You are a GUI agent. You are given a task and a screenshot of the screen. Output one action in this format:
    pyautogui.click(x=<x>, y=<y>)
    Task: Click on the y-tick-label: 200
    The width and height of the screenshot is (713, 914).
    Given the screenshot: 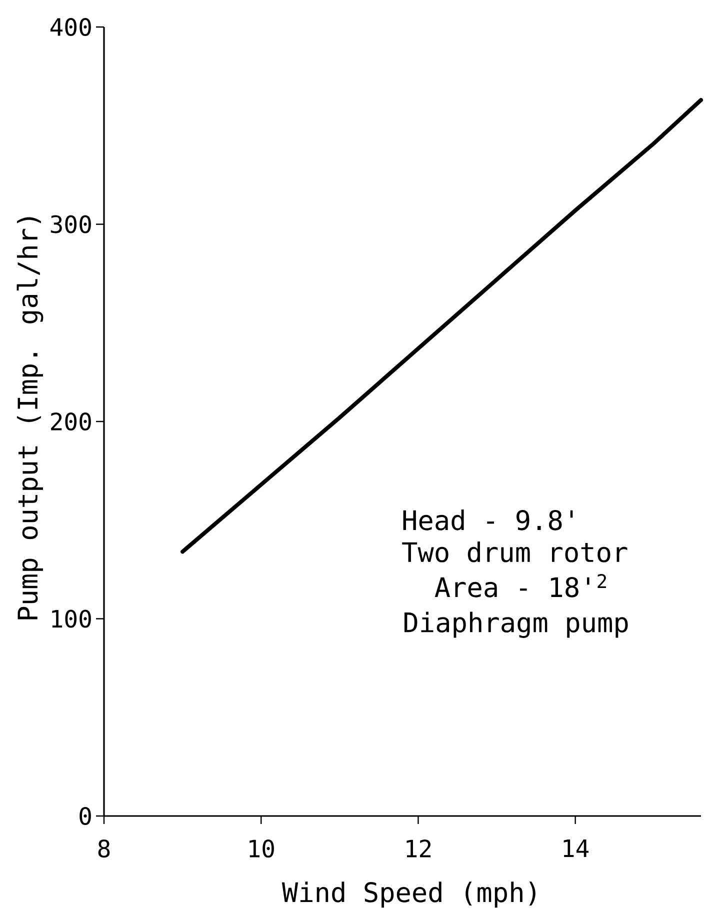 What is the action you would take?
    pyautogui.click(x=71, y=421)
    